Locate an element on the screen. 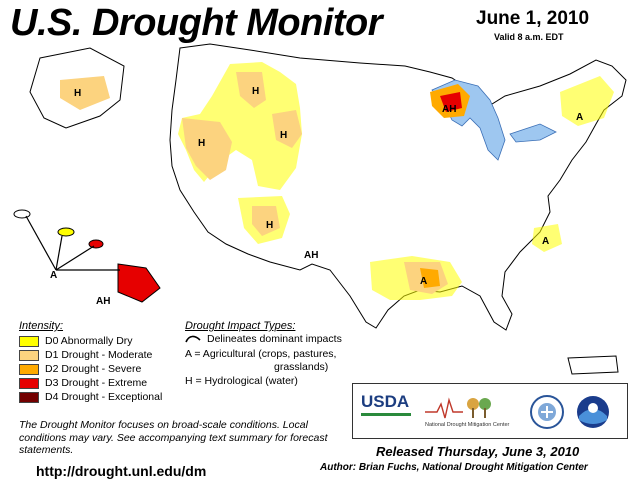  map-date: June 1, 2010 is located at coordinates (533, 18).